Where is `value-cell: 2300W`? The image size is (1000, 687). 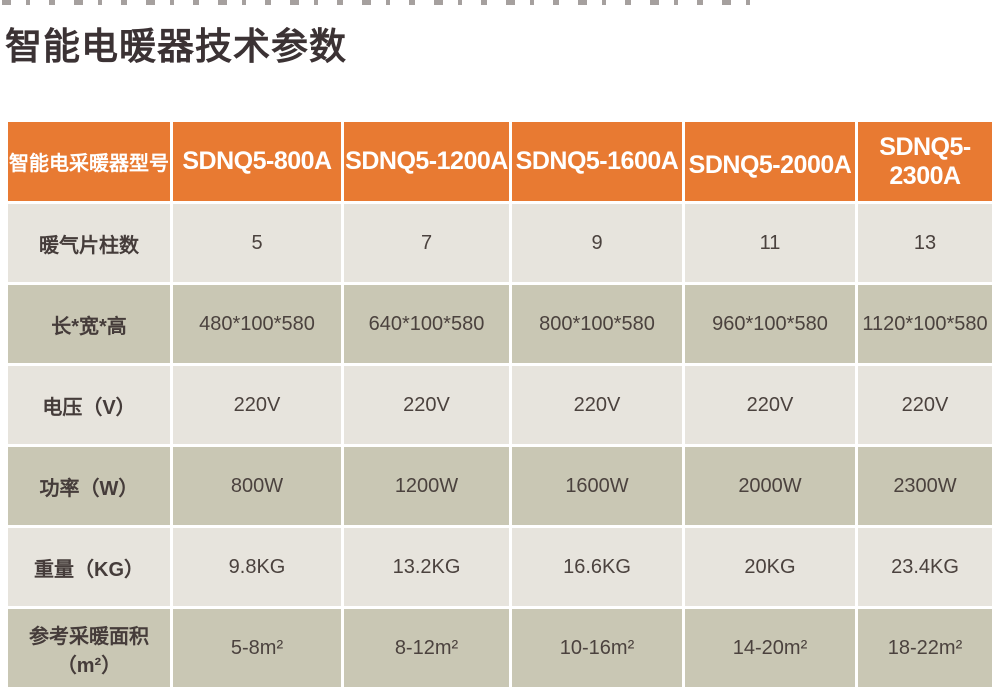 value-cell: 2300W is located at coordinates (925, 486).